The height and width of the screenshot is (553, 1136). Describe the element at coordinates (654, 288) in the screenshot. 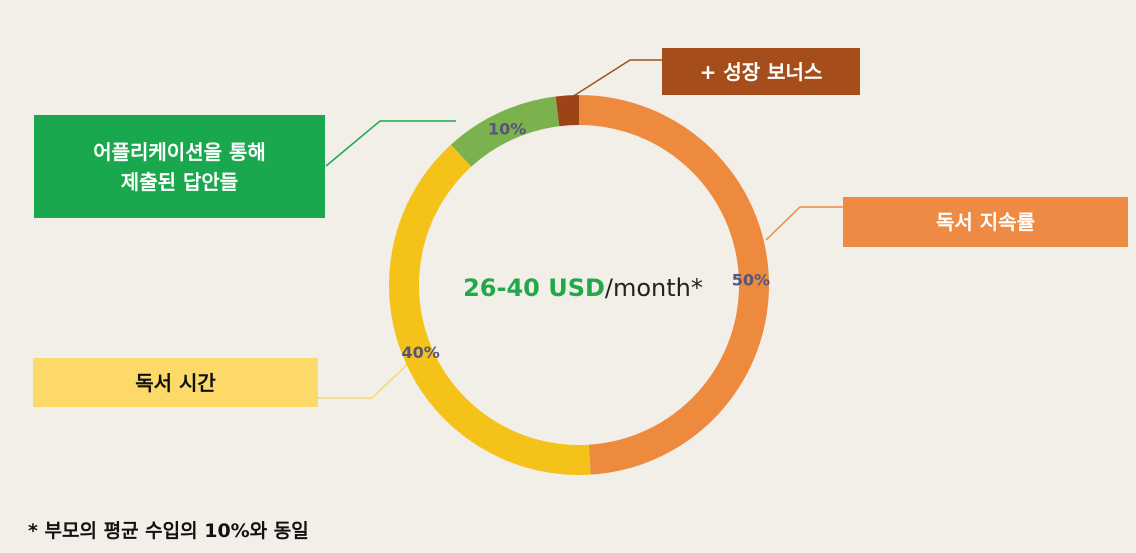

I see `center-unit: /month*` at that location.